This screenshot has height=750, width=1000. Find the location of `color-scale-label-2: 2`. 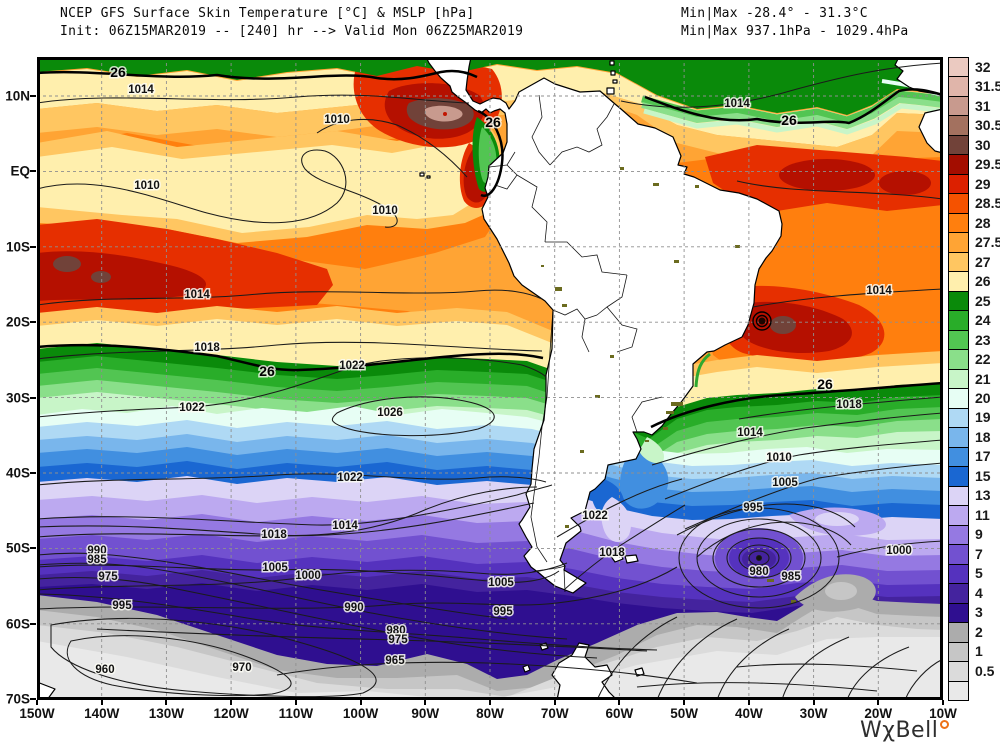

color-scale-label-2: 2 is located at coordinates (979, 631).